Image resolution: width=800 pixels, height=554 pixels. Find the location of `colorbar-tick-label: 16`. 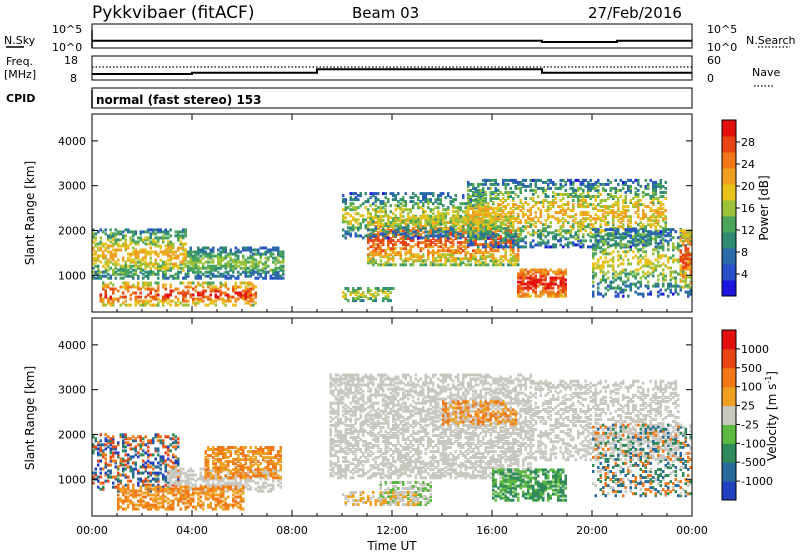

colorbar-tick-label: 16 is located at coordinates (748, 208).